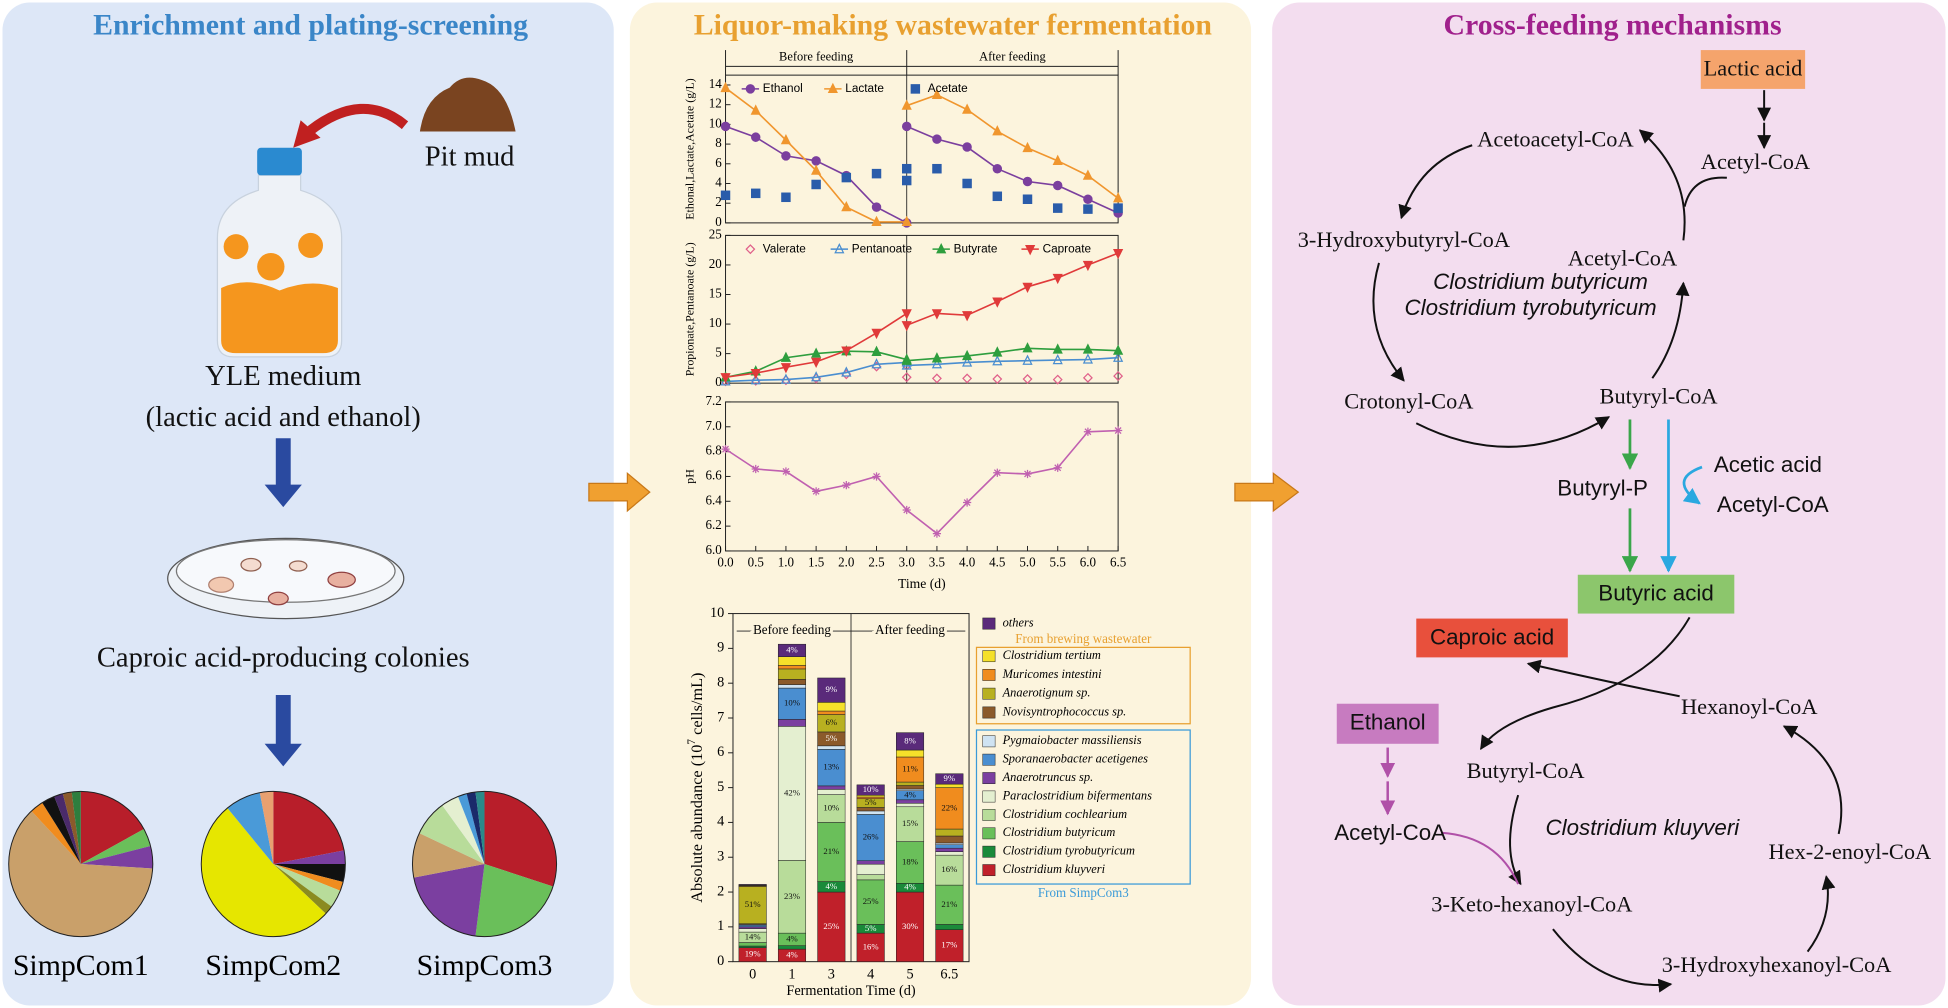 Image resolution: width=1948 pixels, height=1008 pixels. I want to click on node-label: Butyryl-CoA, so click(1659, 395).